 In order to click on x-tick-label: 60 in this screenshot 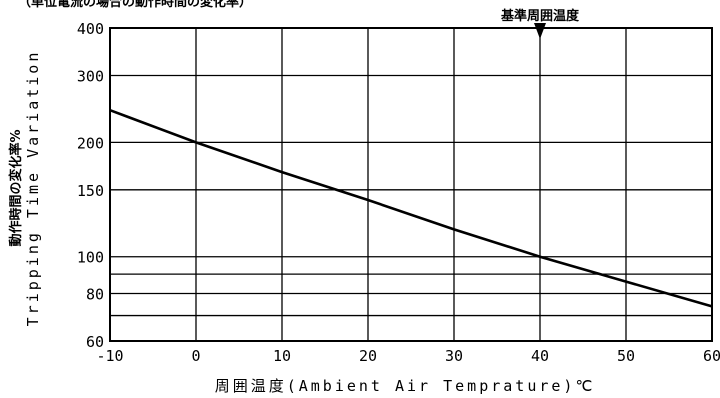, I will do `click(711, 356)`.